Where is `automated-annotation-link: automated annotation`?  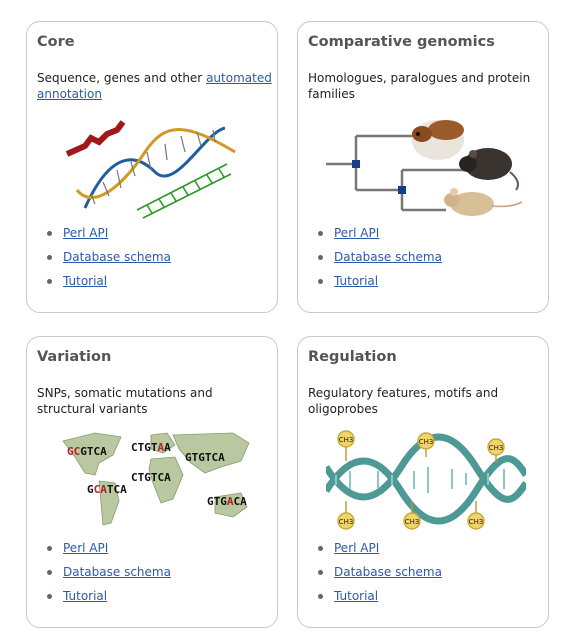
automated-annotation-link: automated annotation is located at coordinates (154, 86).